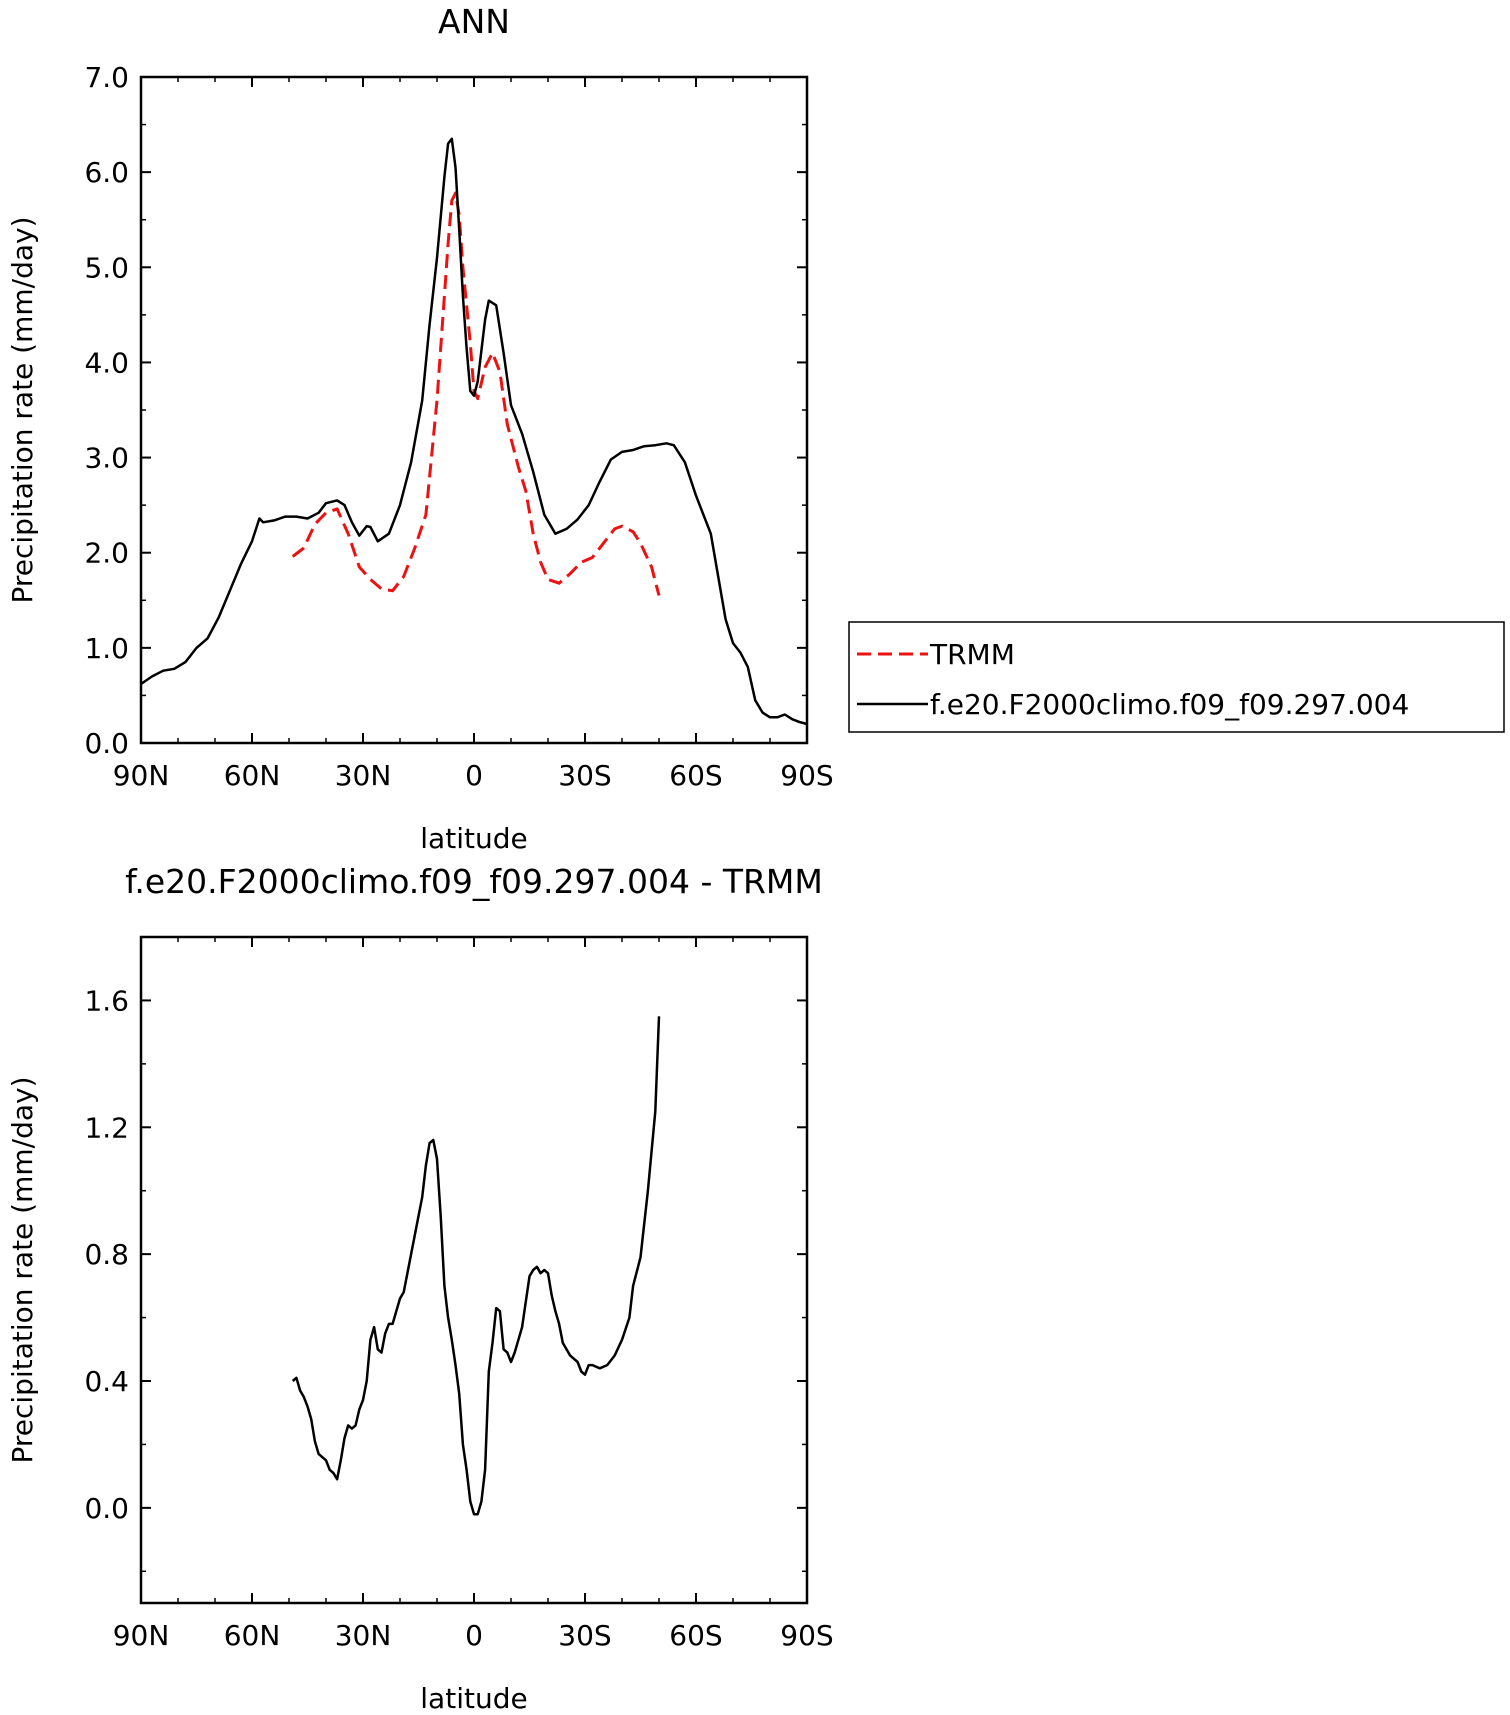  I want to click on top-y-tick-label: 7.0, so click(106, 77).